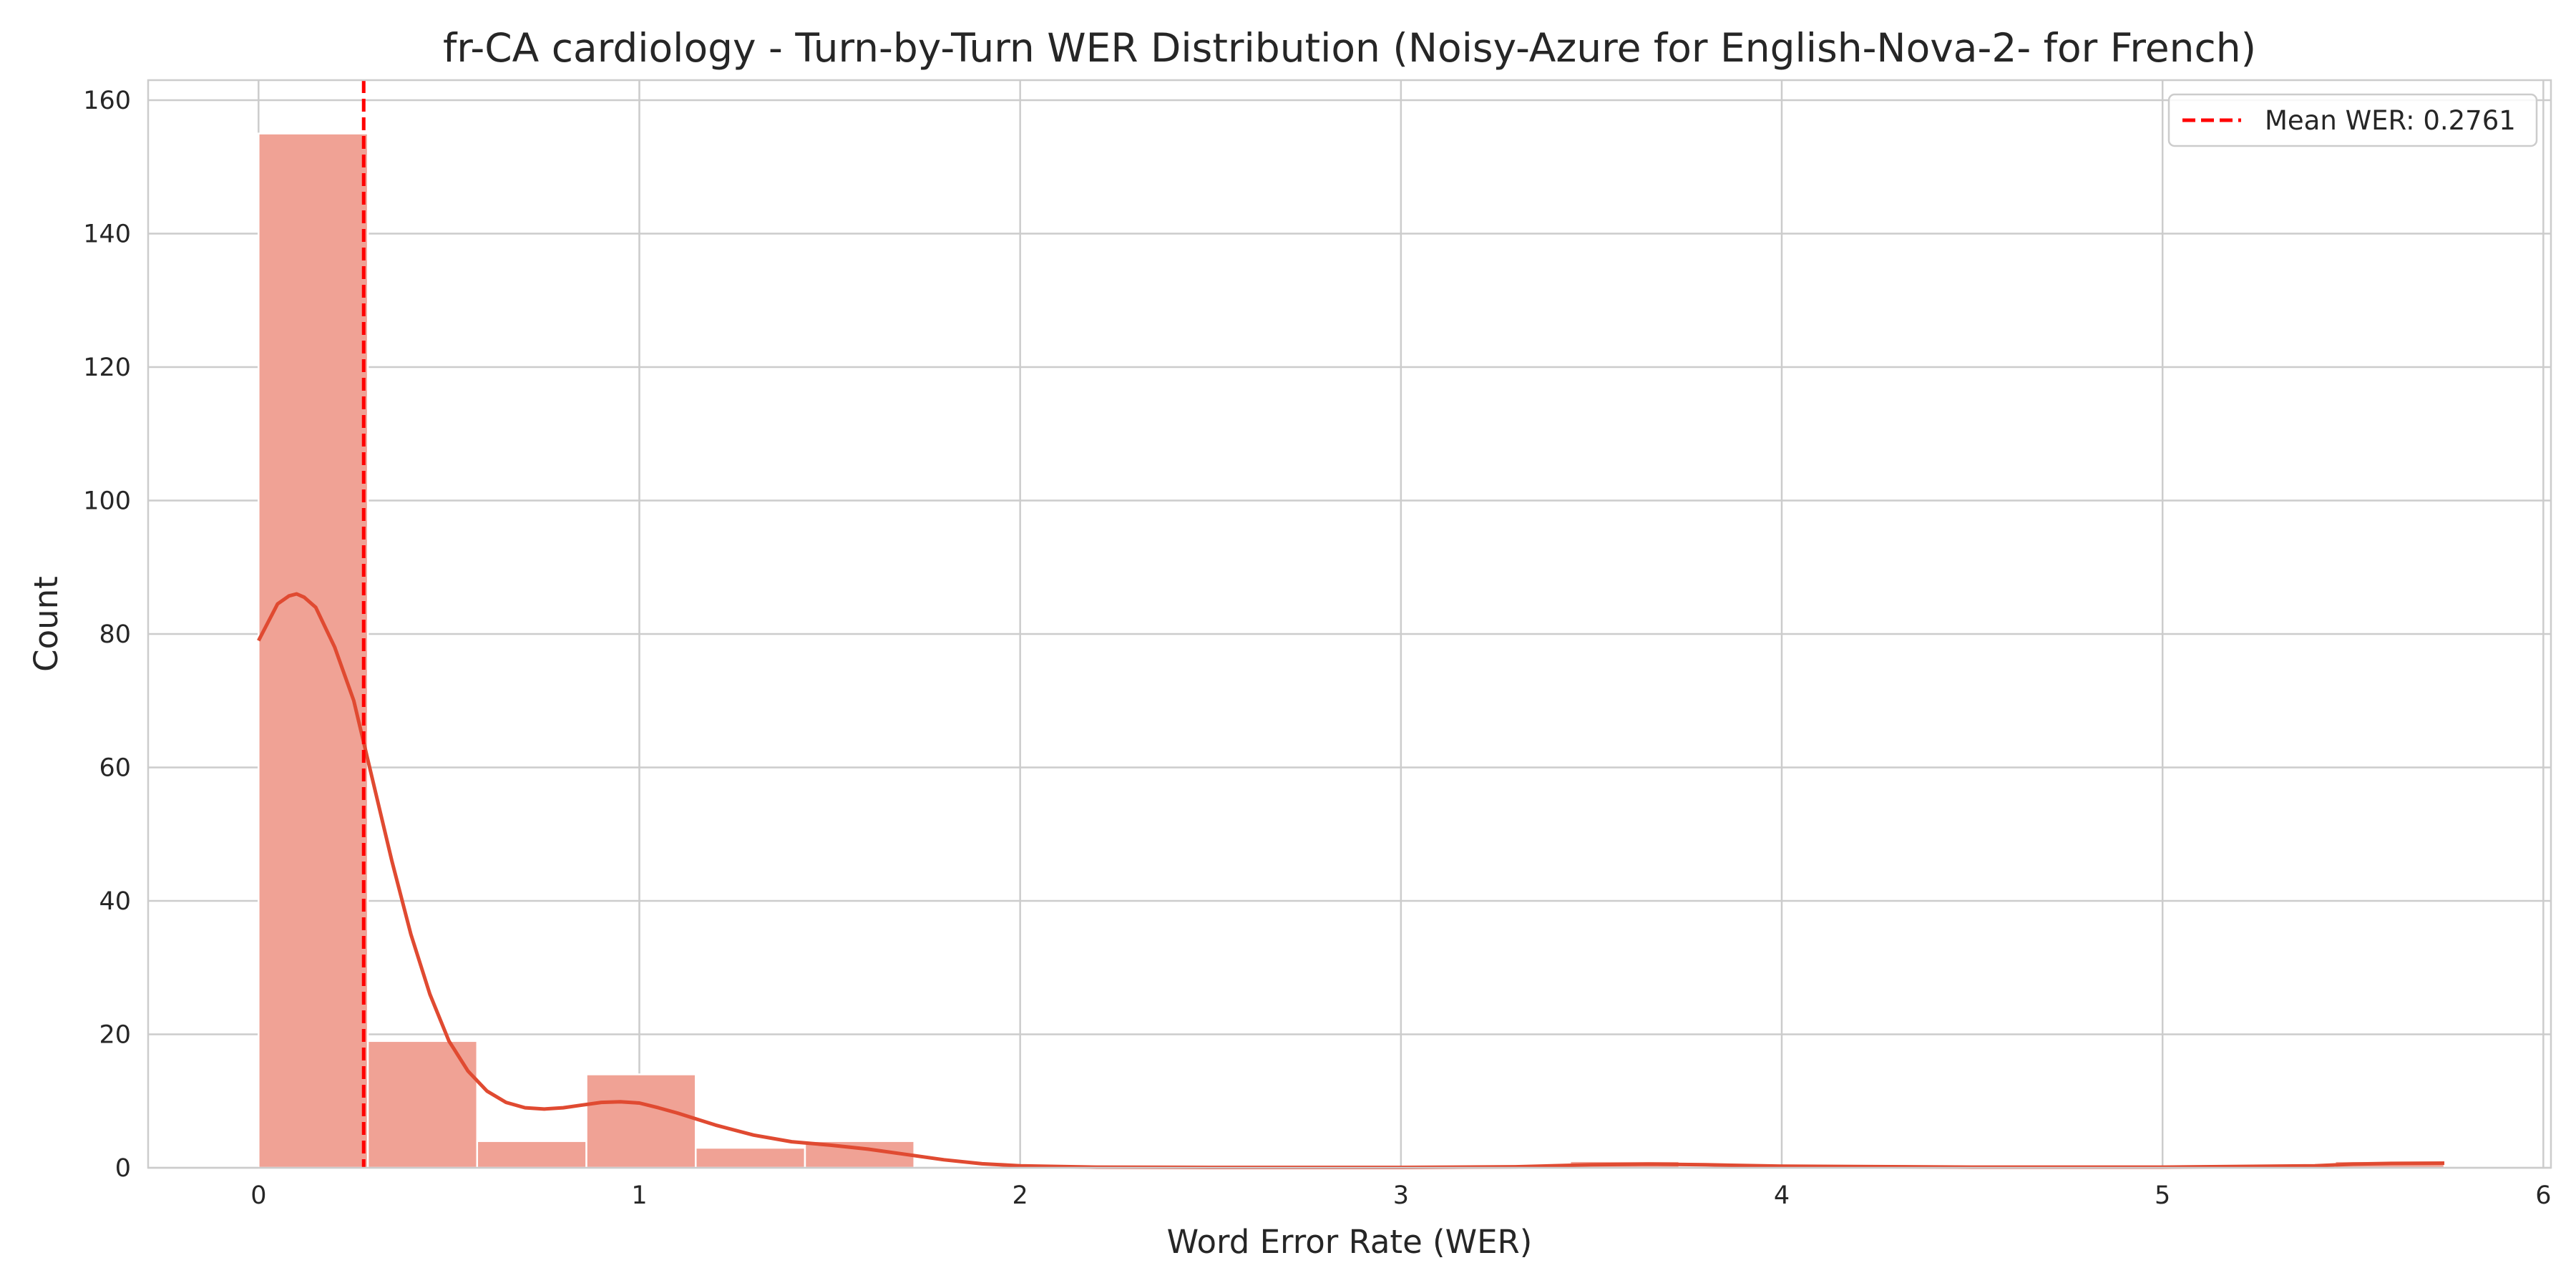 The width and height of the screenshot is (2576, 1288). I want to click on x-tick-labels: 0 1 2 3 4 5 6, so click(1400, 1195).